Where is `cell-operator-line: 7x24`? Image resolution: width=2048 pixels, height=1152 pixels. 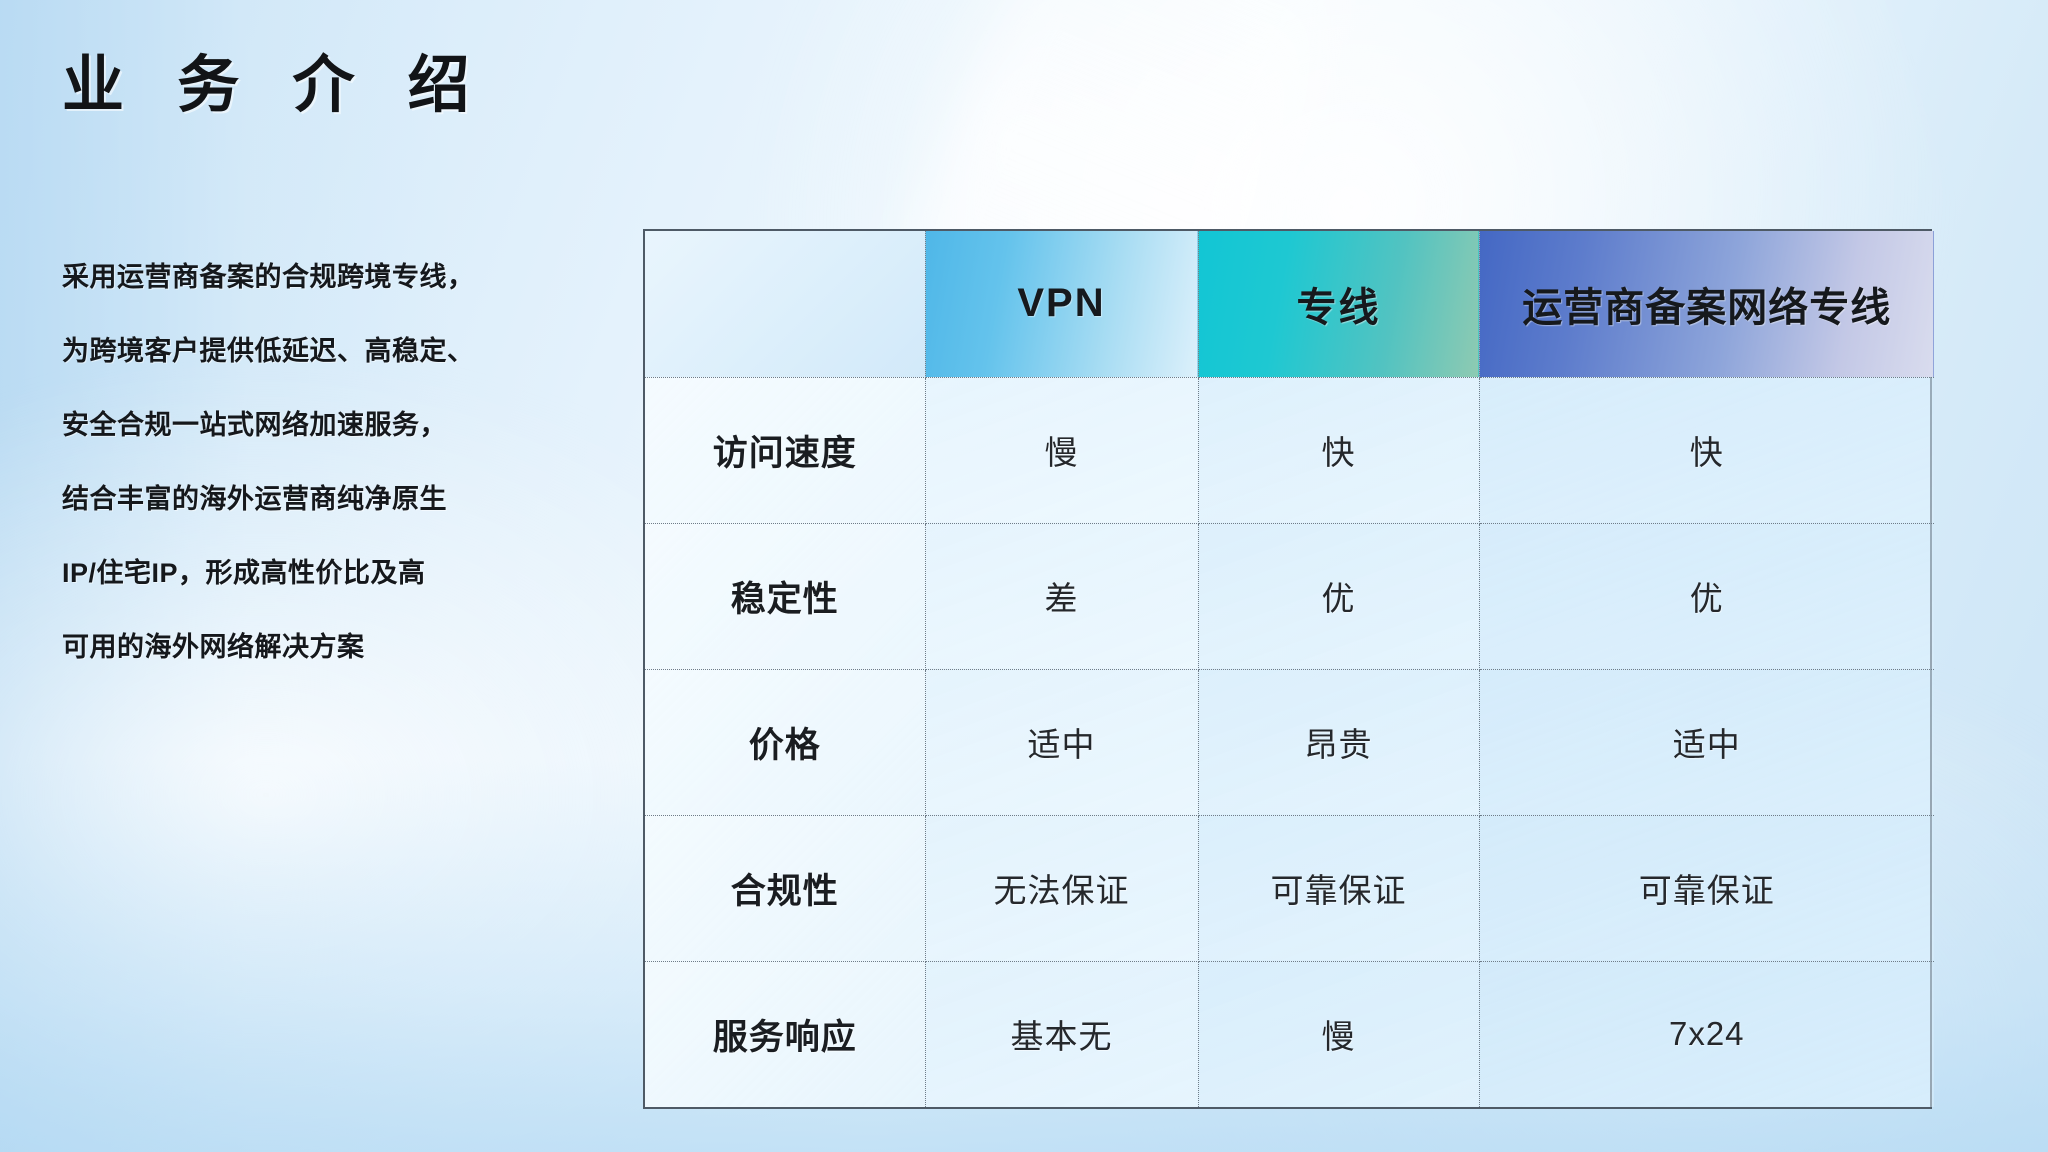
cell-operator-line: 7x24 is located at coordinates (1706, 1034).